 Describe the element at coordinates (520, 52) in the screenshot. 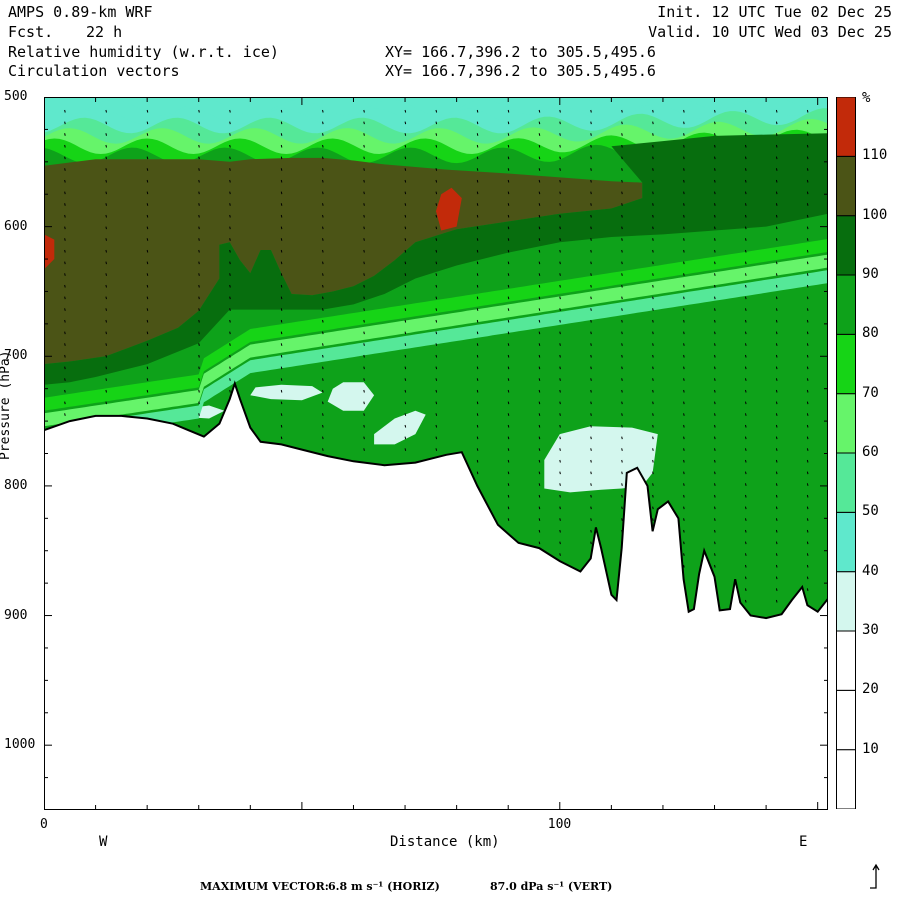

I see `xy-range-1: XY= 166.7,396.2 to 305.5,495.6` at that location.